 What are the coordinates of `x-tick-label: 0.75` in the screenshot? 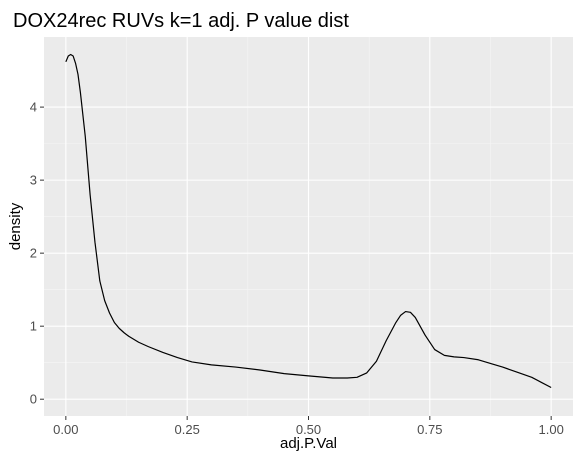 It's located at (429, 429).